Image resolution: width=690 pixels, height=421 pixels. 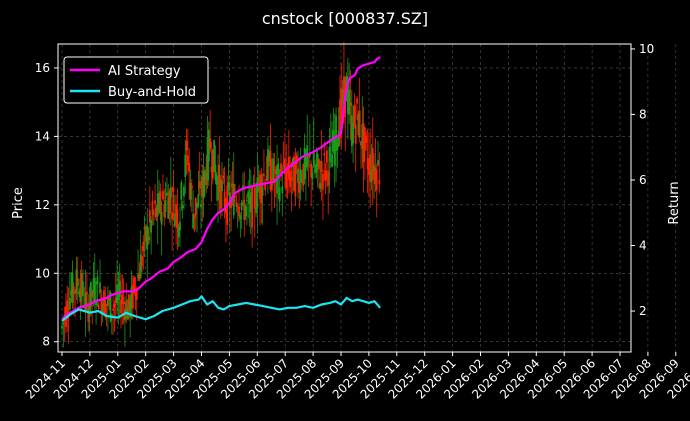 I want to click on right-tick-label: 6, so click(x=643, y=180).